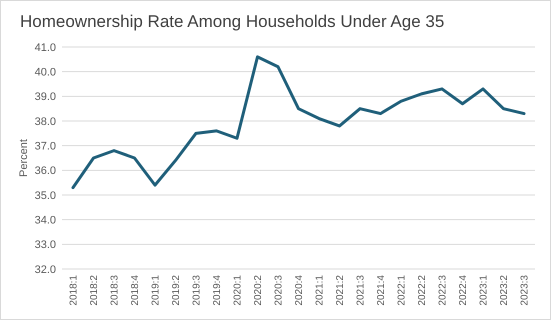 The width and height of the screenshot is (551, 320). I want to click on x-tick-label: 2019:3, so click(197, 290).